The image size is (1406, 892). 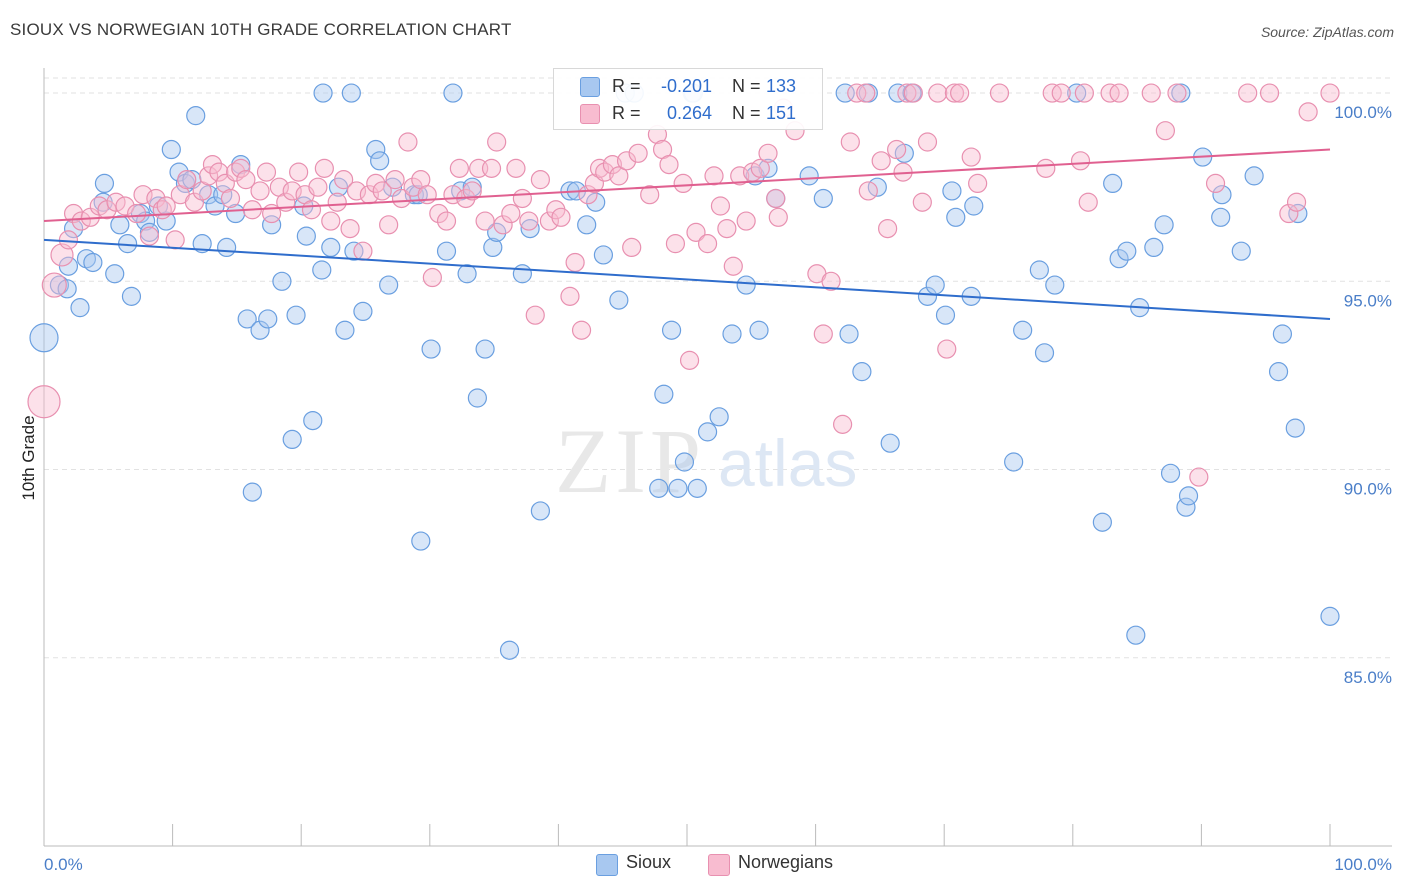 What do you see at coordinates (688, 99) in the screenshot?
I see `stats-legend: R = -0.201 N = 133 R = 0.264 N = 151` at bounding box center [688, 99].